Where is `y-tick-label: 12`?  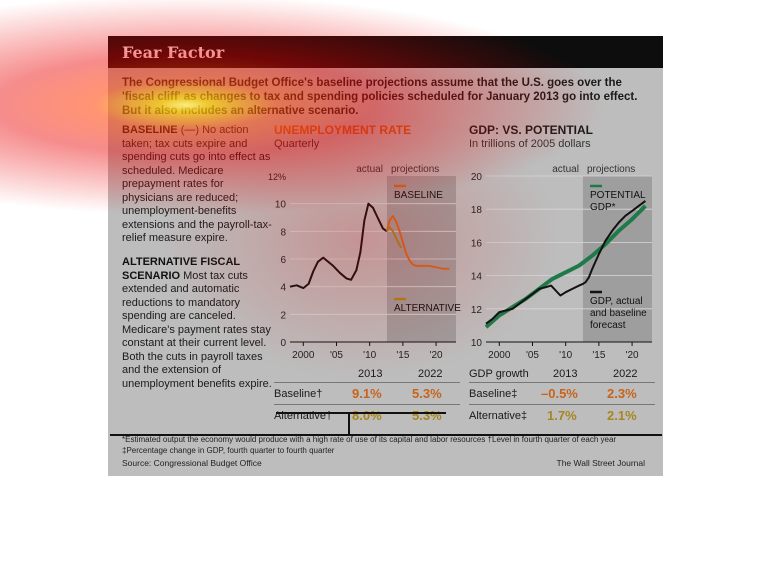 y-tick-label: 12 is located at coordinates (477, 310).